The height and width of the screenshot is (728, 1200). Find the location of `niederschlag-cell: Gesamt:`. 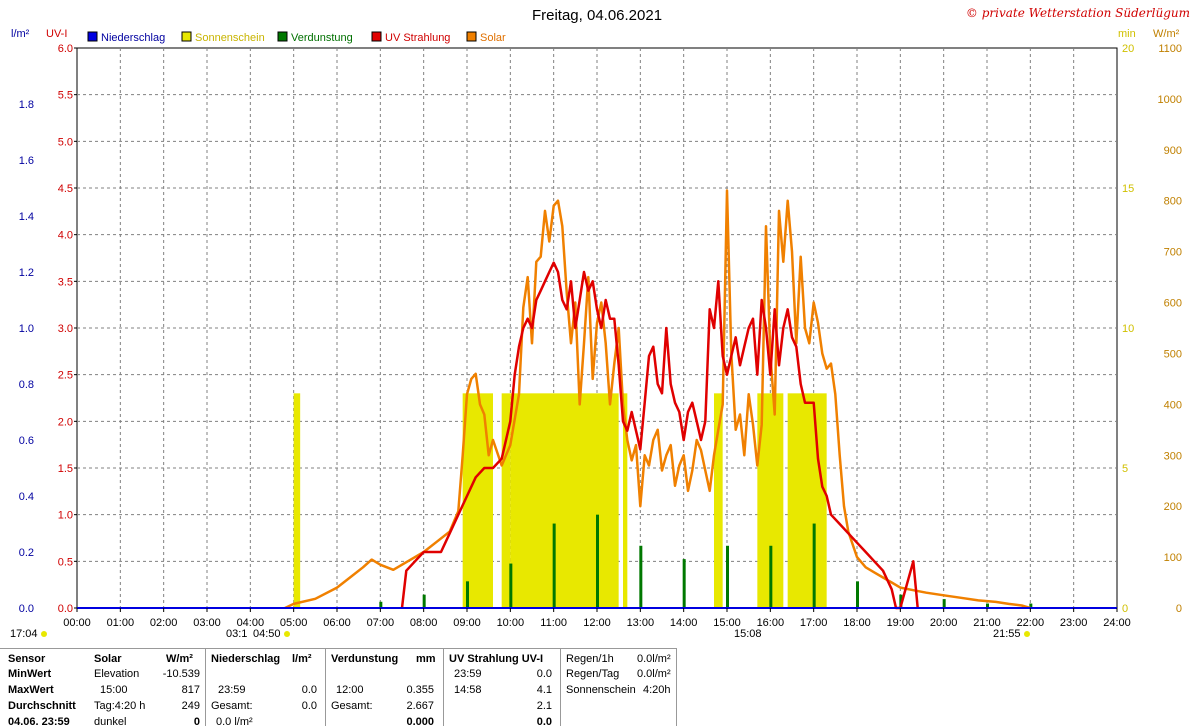

niederschlag-cell: Gesamt: is located at coordinates (232, 706).